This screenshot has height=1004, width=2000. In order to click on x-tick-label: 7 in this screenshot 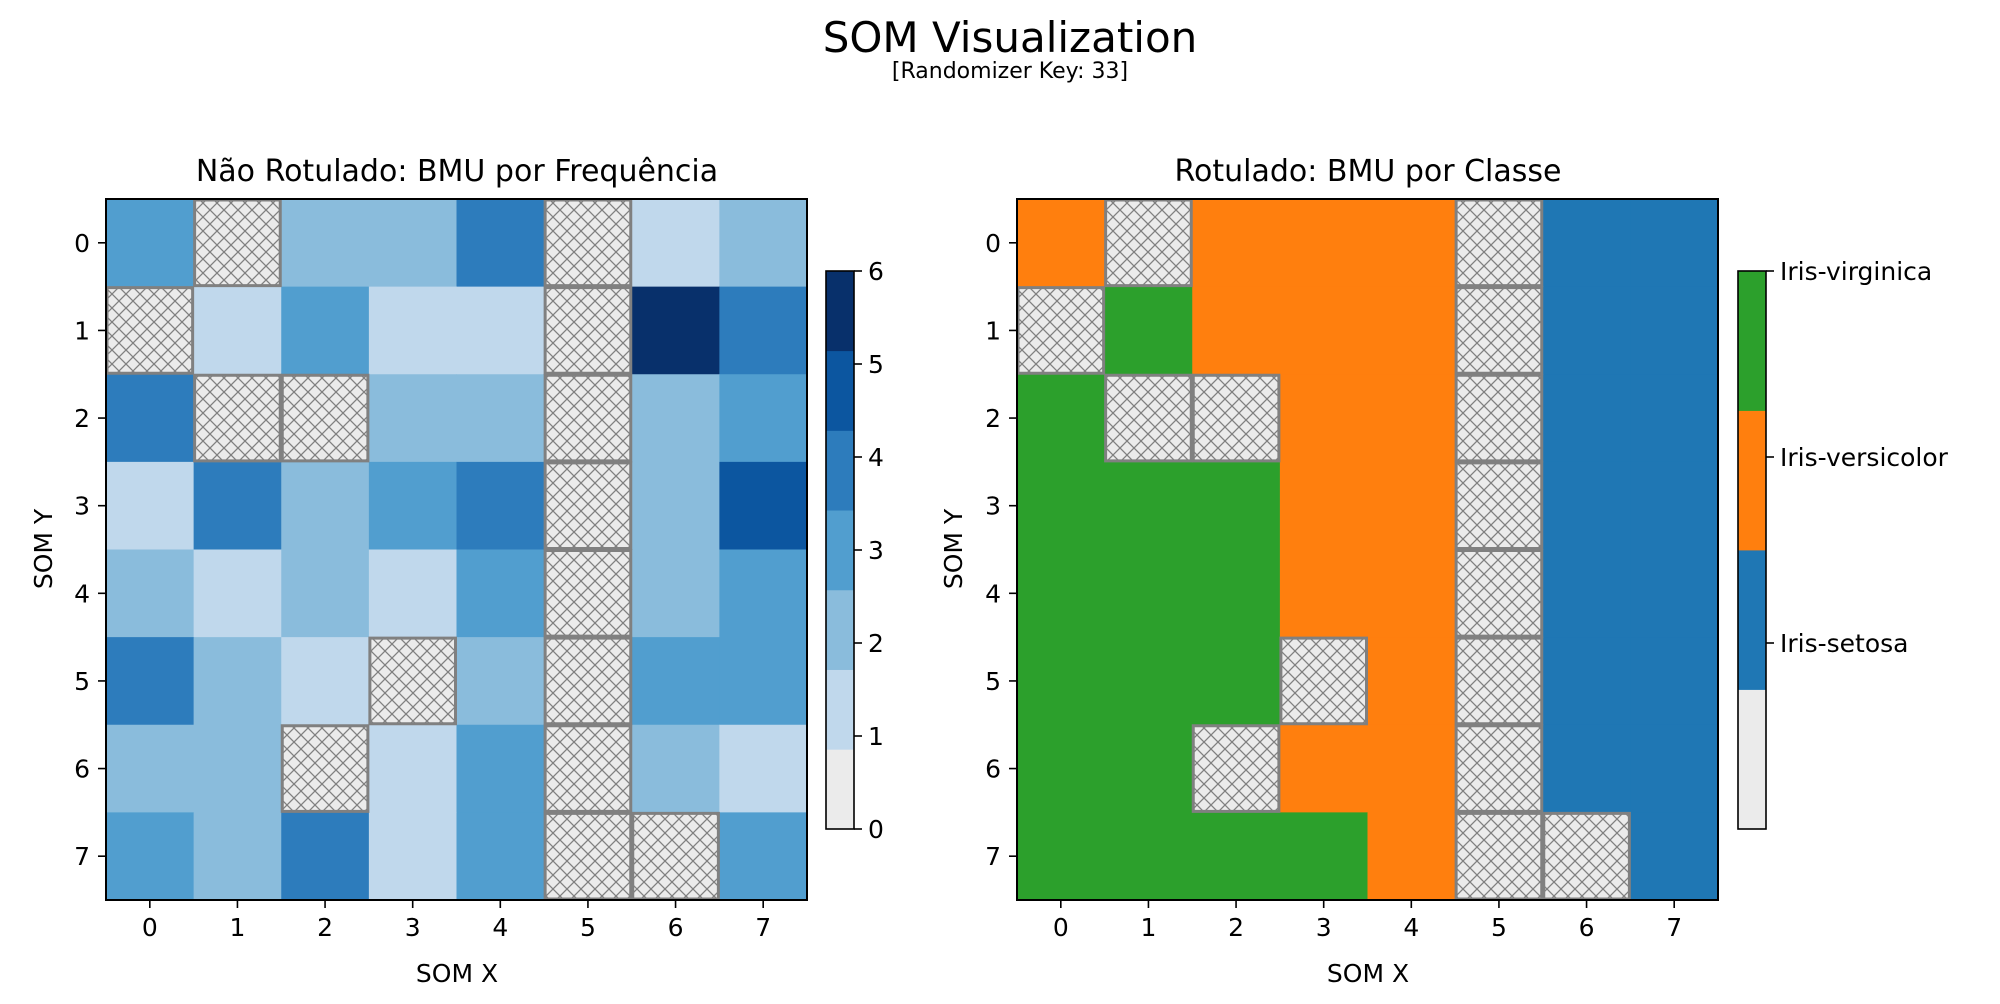, I will do `click(1674, 927)`.